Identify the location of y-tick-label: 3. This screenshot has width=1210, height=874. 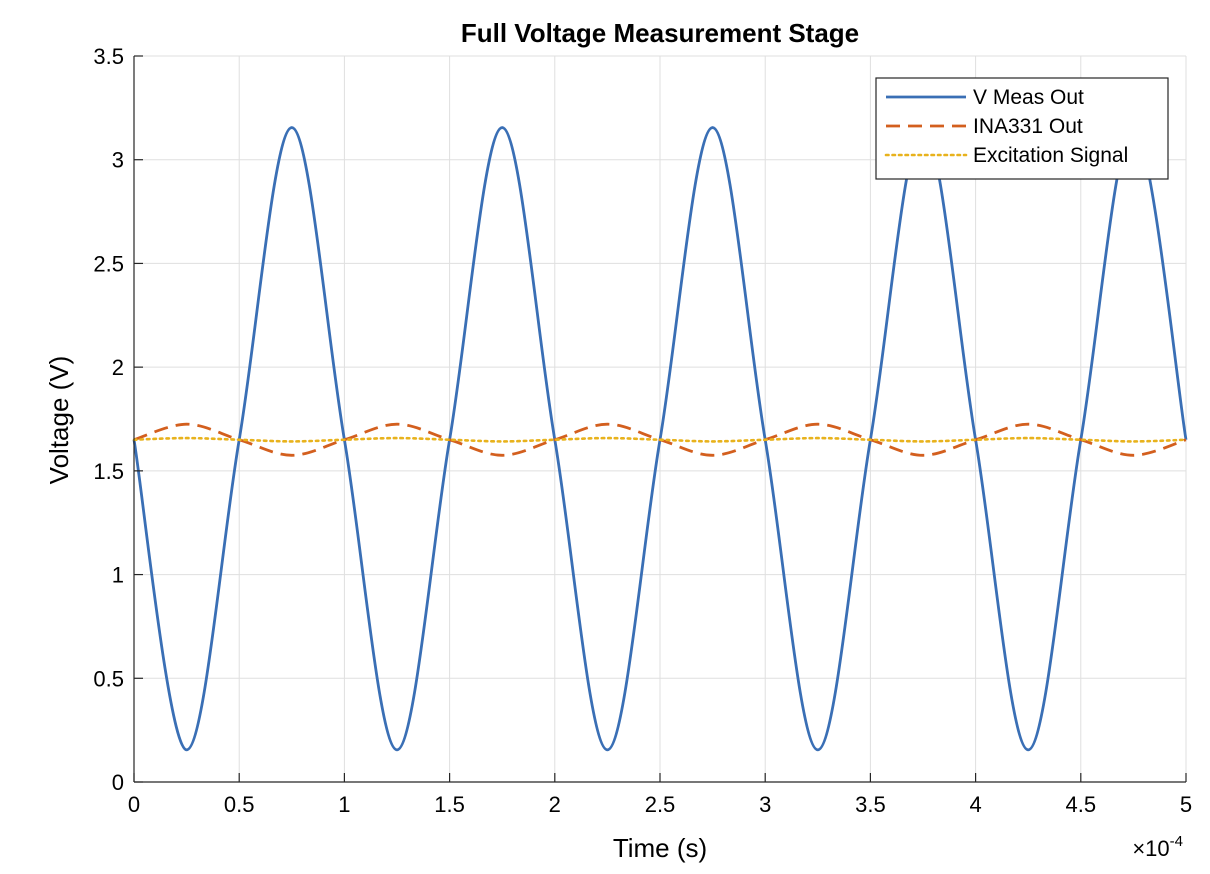
(118, 160).